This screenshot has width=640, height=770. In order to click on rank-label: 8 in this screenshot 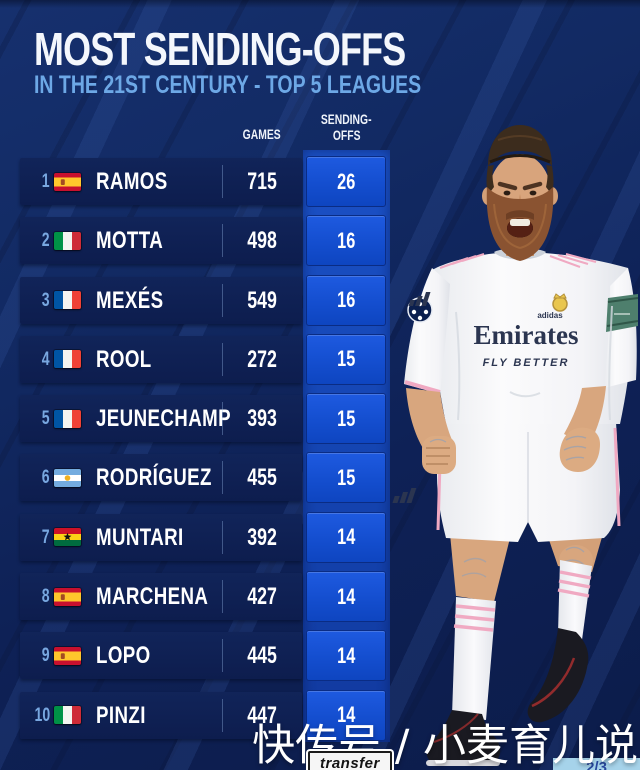, I will do `click(46, 597)`.